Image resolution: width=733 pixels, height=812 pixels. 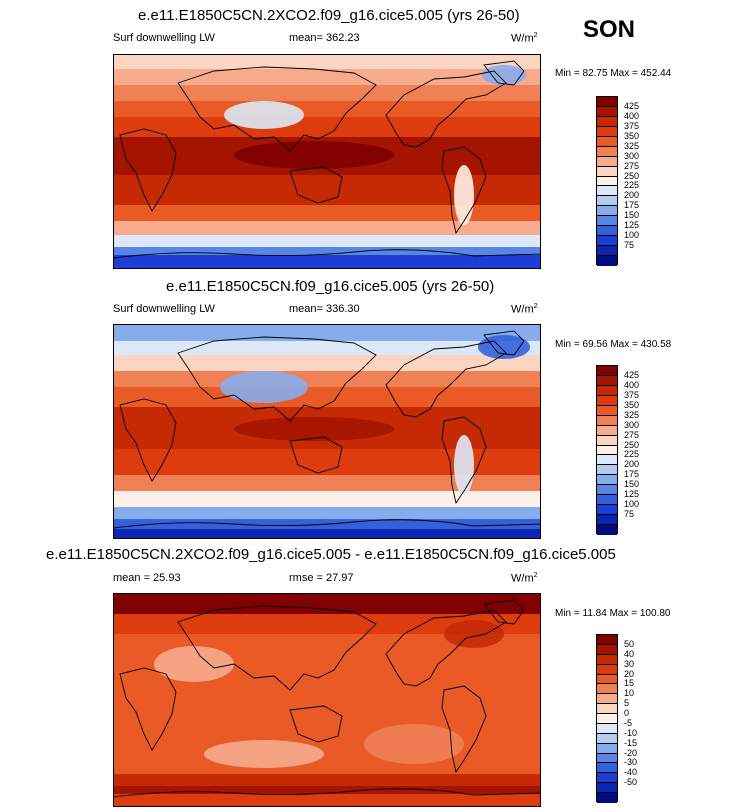 I want to click on panel1-mean-label: mean= 362.23, so click(x=324, y=38).